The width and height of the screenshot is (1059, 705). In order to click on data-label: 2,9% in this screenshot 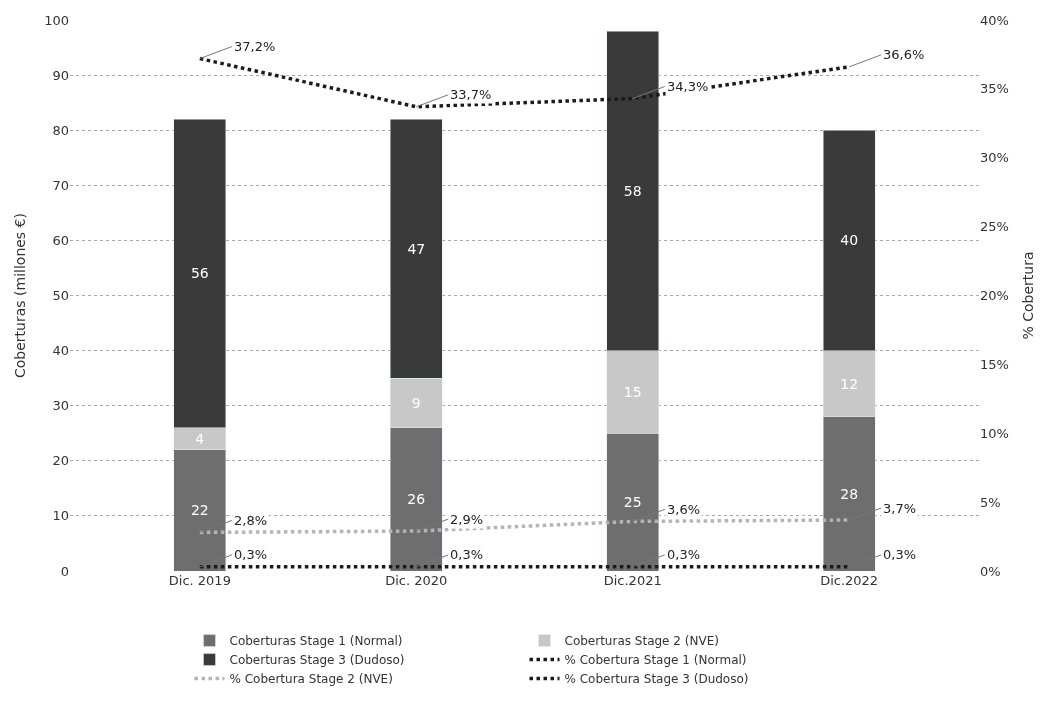, I will do `click(467, 519)`.